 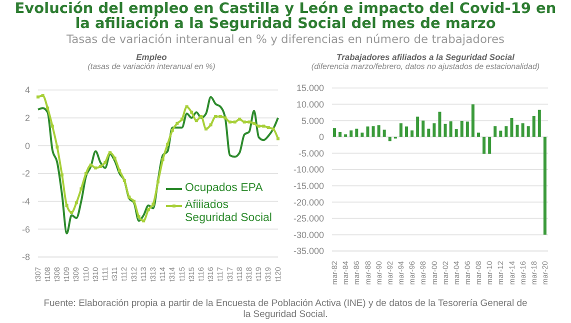 What do you see at coordinates (310, 104) in the screenshot?
I see `y-tick-label: 10.000` at bounding box center [310, 104].